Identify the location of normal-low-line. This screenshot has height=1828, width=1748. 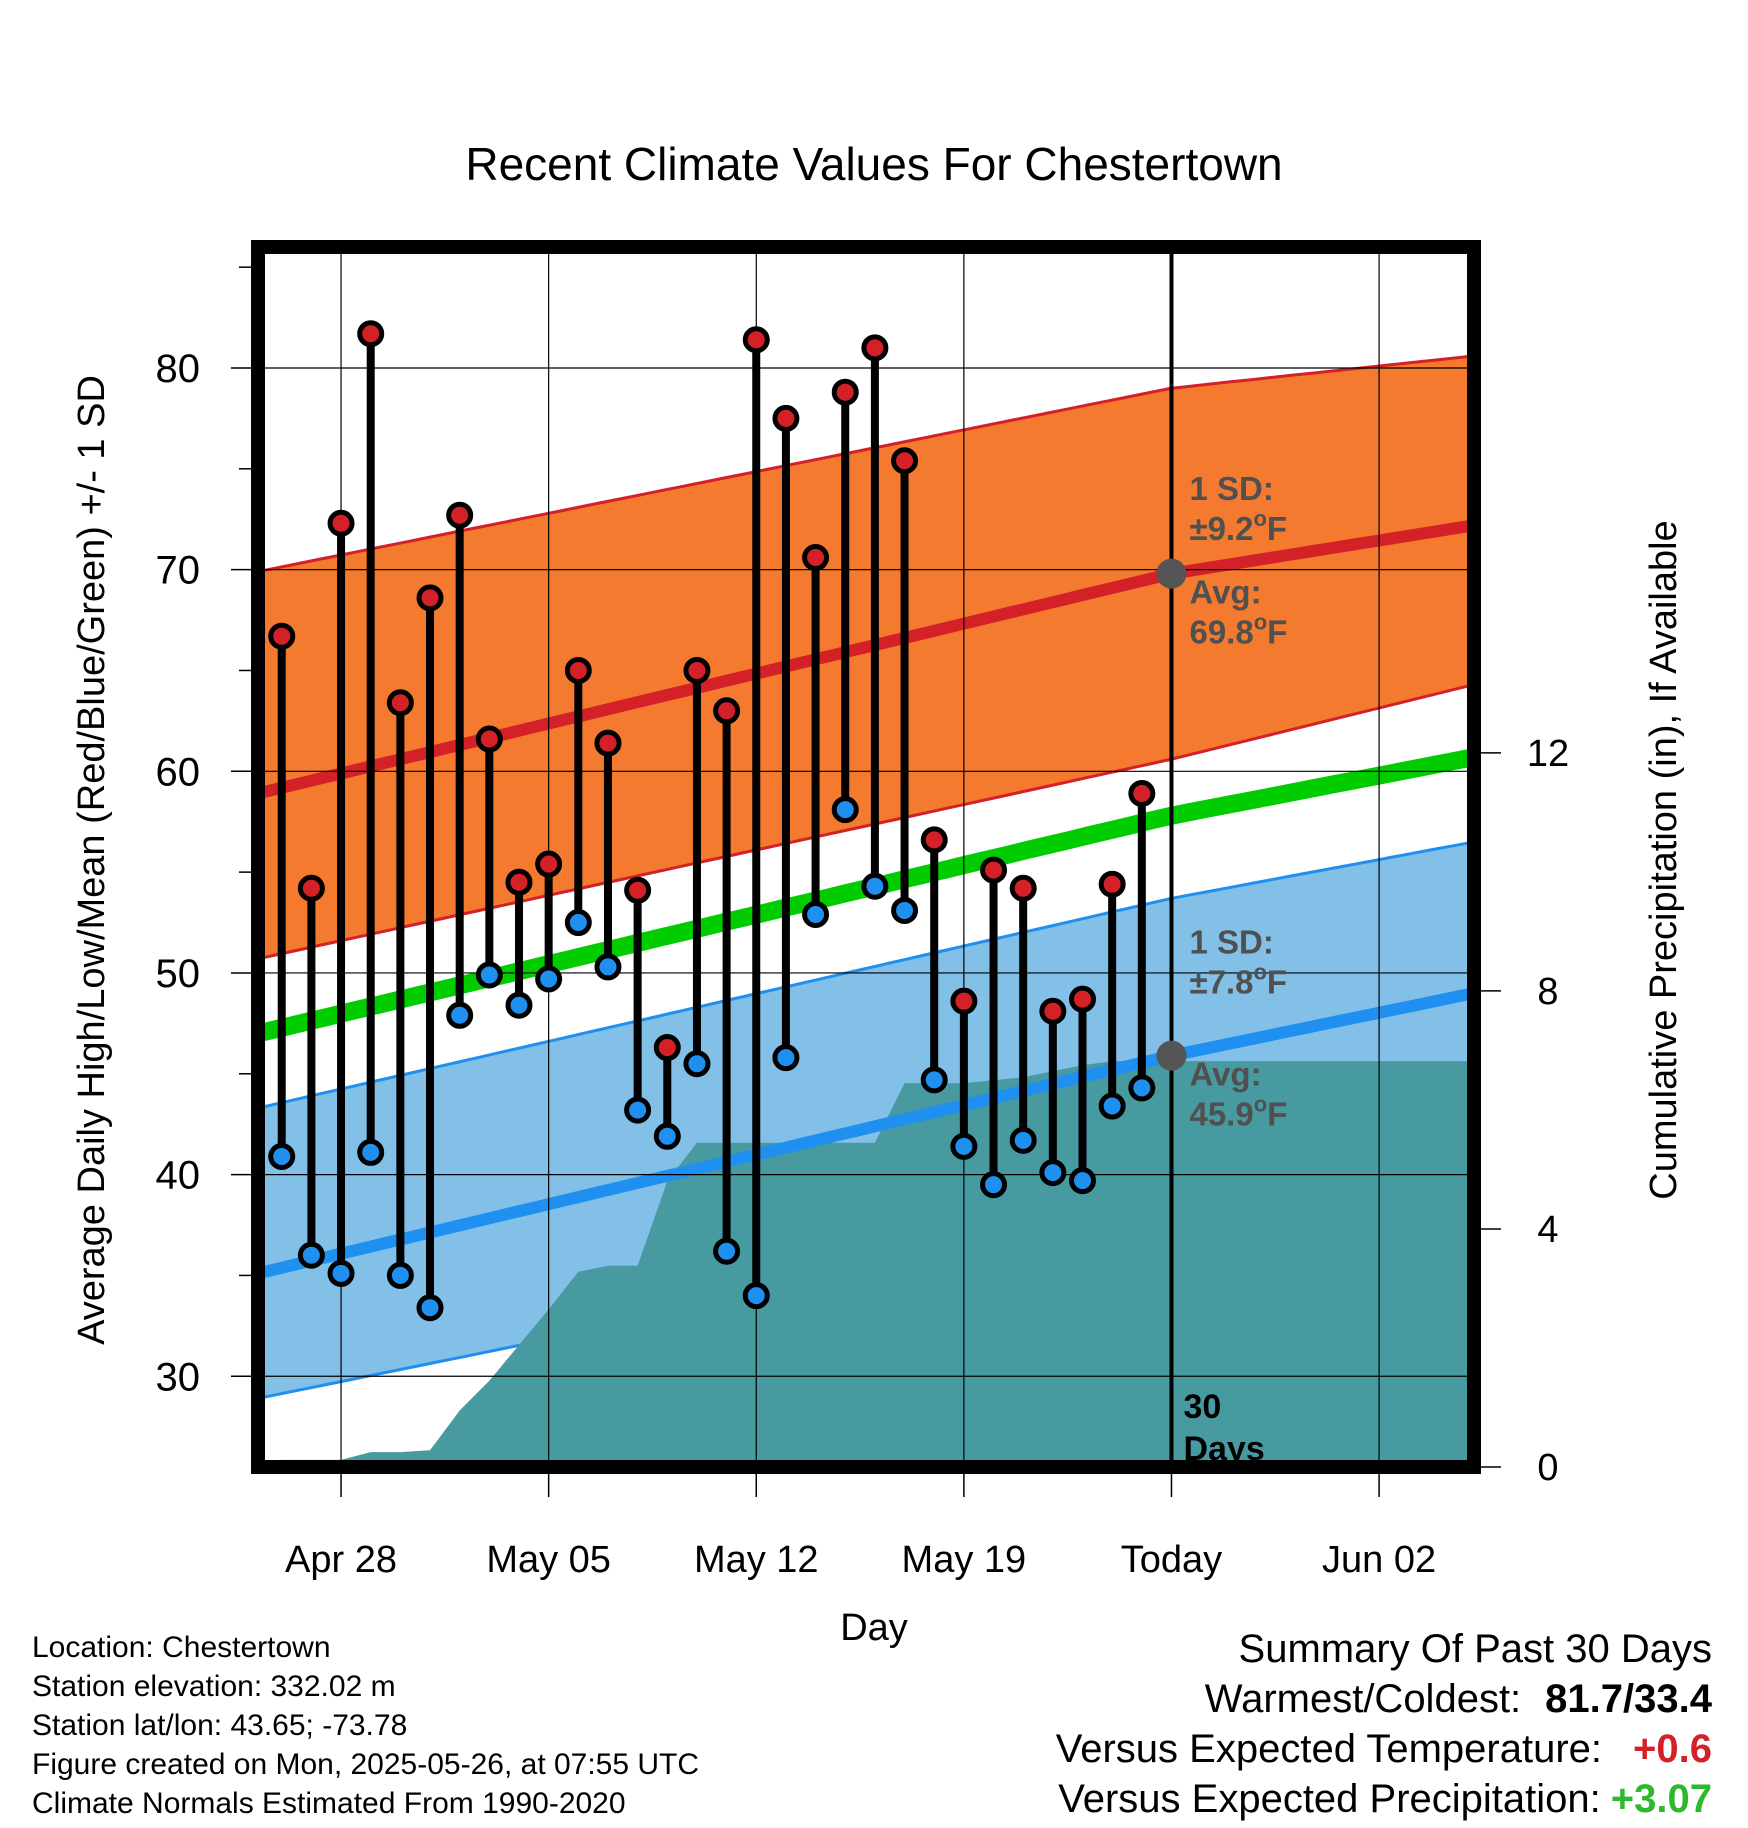
(866, 1133).